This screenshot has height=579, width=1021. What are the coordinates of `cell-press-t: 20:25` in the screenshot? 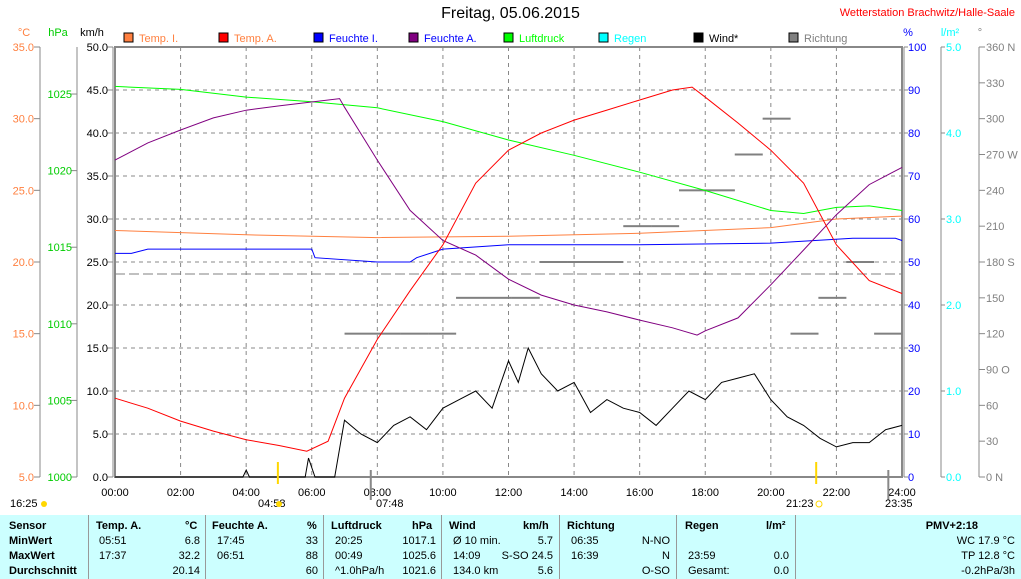 It's located at (349, 541).